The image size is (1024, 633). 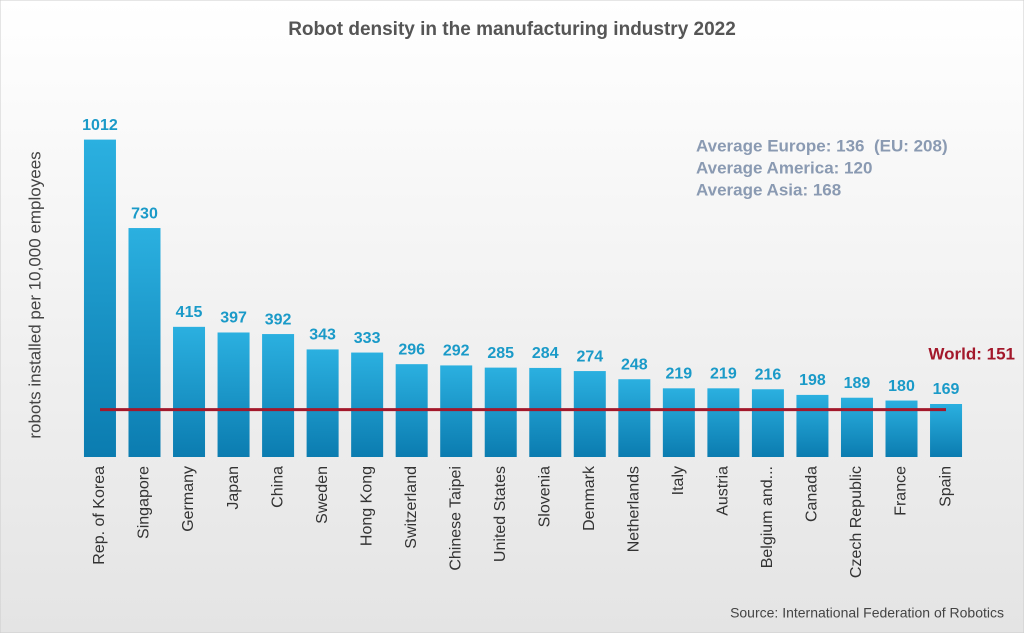 What do you see at coordinates (411, 507) in the screenshot?
I see `x-tick-label: Switzerland` at bounding box center [411, 507].